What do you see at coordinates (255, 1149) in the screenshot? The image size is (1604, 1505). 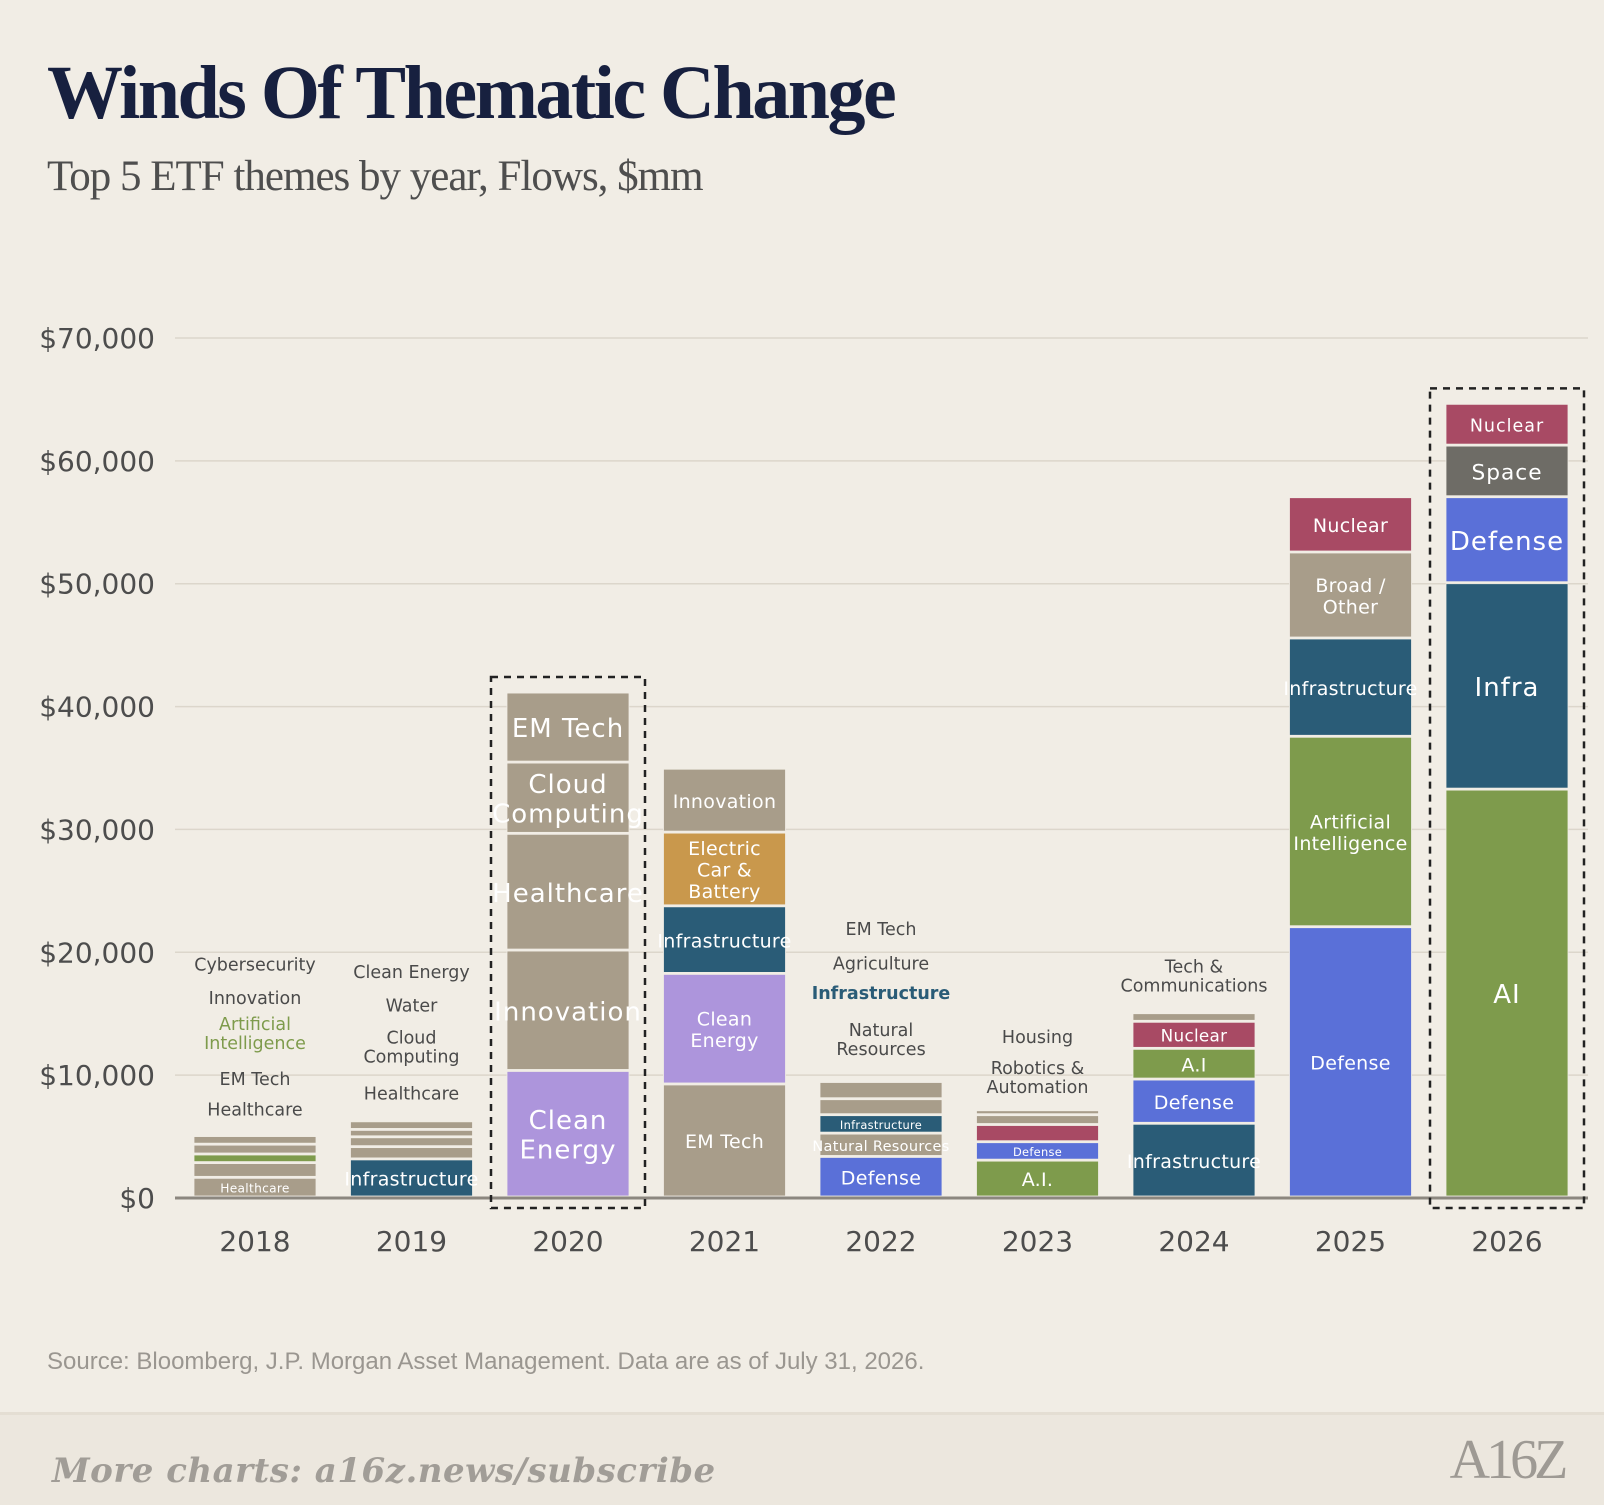 I see `bar-segment-2018-innovation` at bounding box center [255, 1149].